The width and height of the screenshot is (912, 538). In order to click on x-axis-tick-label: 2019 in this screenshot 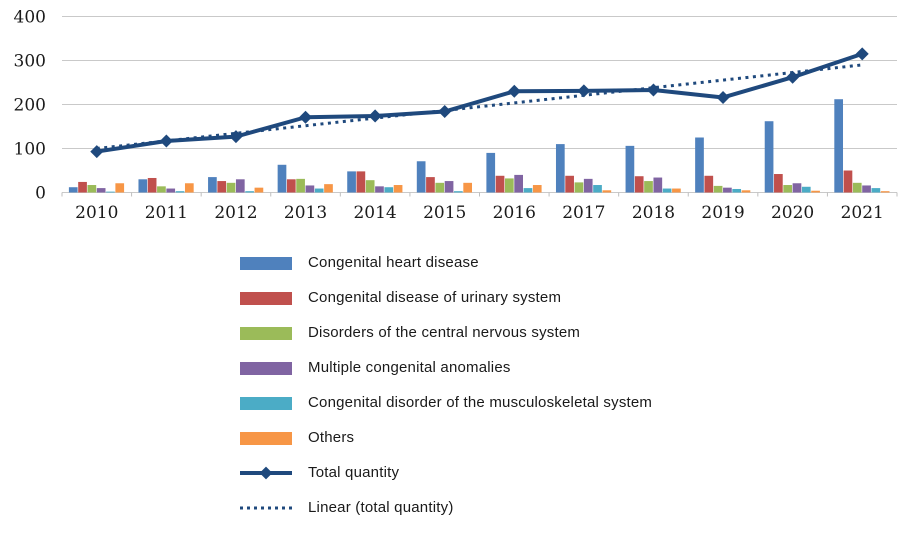, I will do `click(722, 213)`.